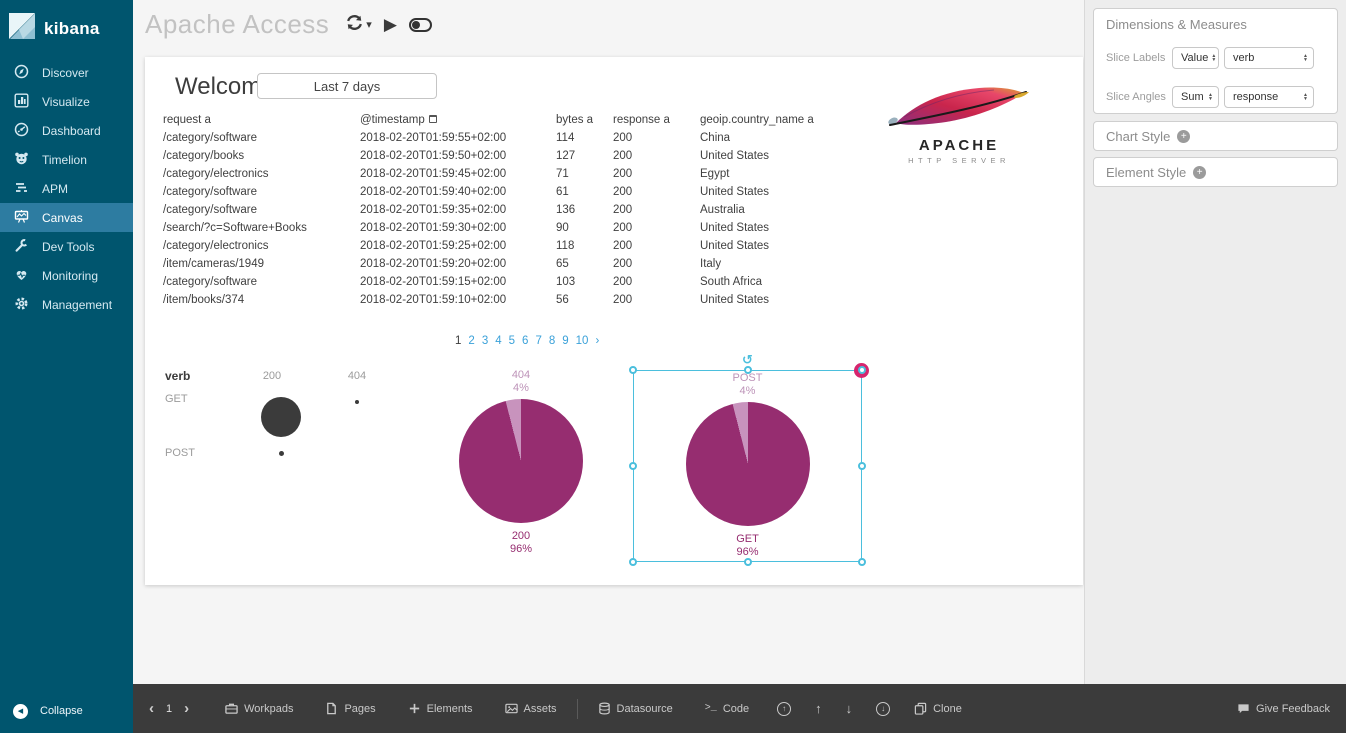 This screenshot has width=1346, height=733. Describe the element at coordinates (731, 282) in the screenshot. I see `table-cell-country: South Africa` at that location.